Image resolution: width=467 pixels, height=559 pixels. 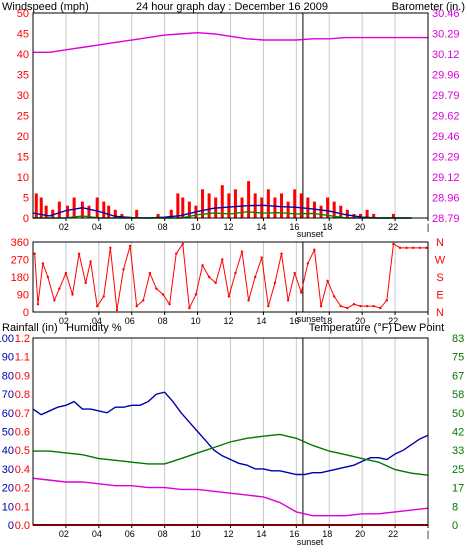 What do you see at coordinates (23, 178) in the screenshot?
I see `windspeed-tick-label: 10` at bounding box center [23, 178].